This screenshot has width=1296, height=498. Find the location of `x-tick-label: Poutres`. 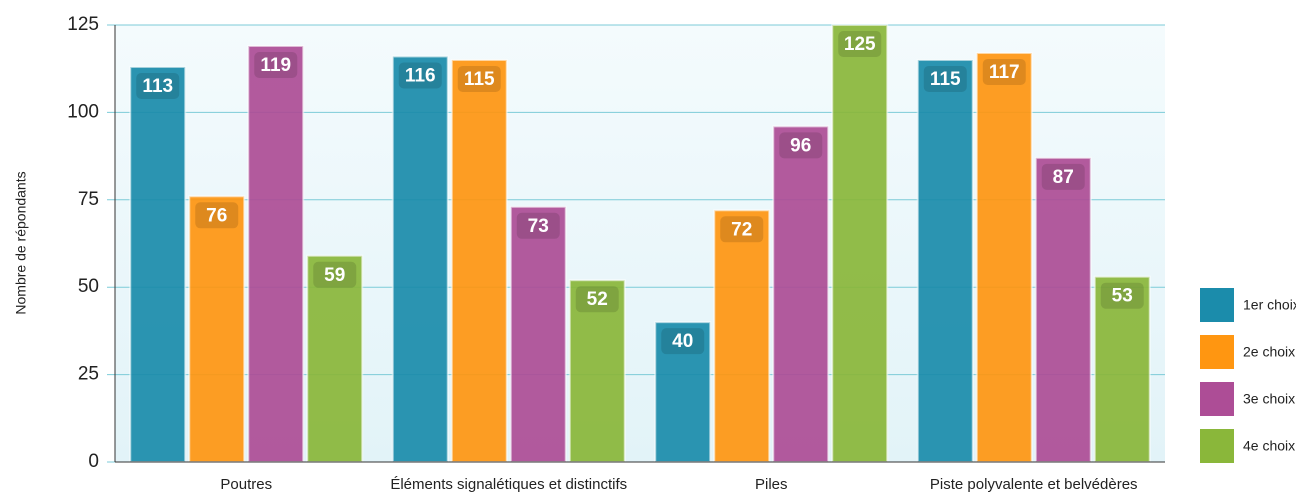

x-tick-label: Poutres is located at coordinates (246, 484).